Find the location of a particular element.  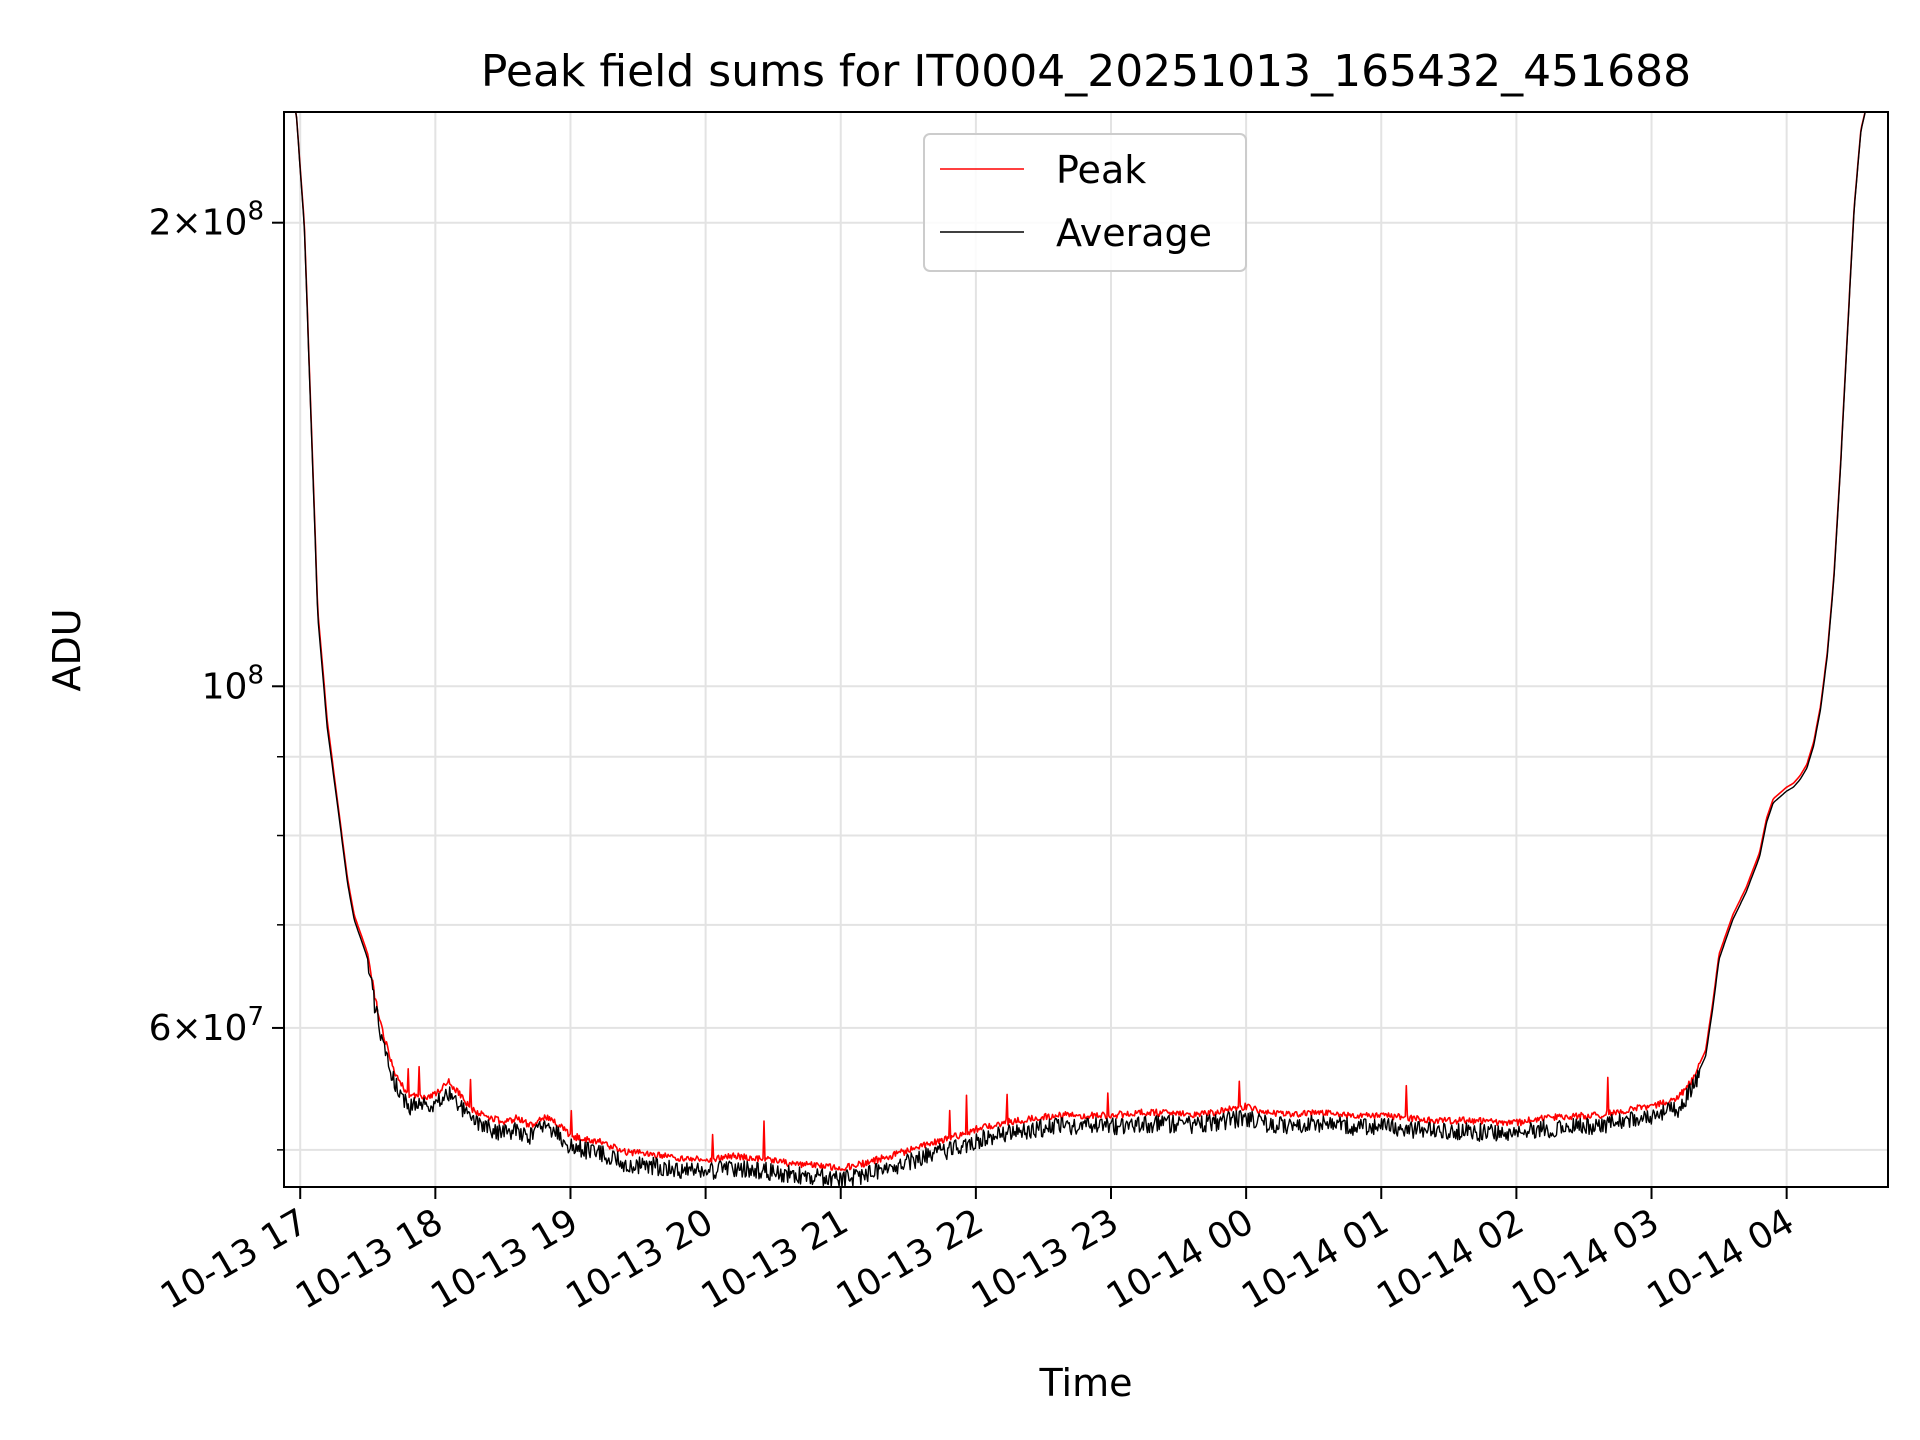

legend-label-average: Average is located at coordinates (1134, 233).